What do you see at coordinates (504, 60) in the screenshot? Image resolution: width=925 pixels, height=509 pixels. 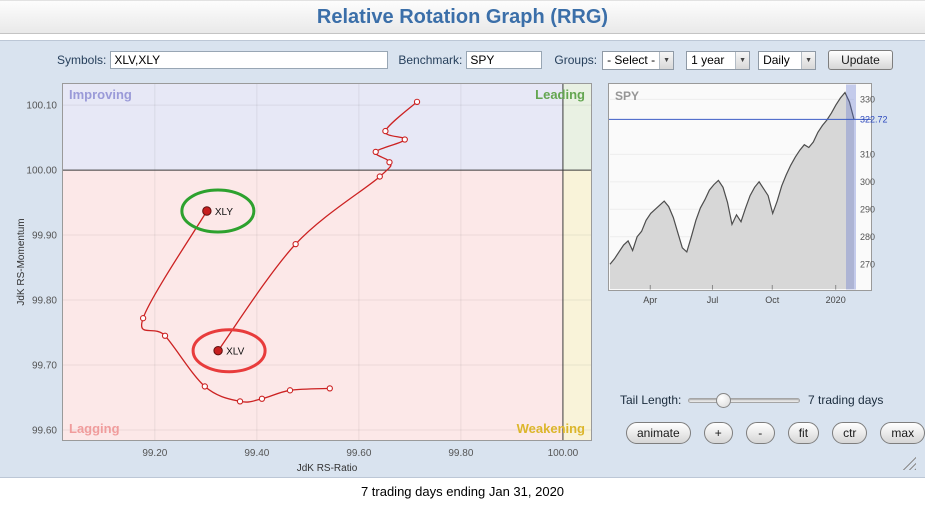 I see `benchmark-input` at bounding box center [504, 60].